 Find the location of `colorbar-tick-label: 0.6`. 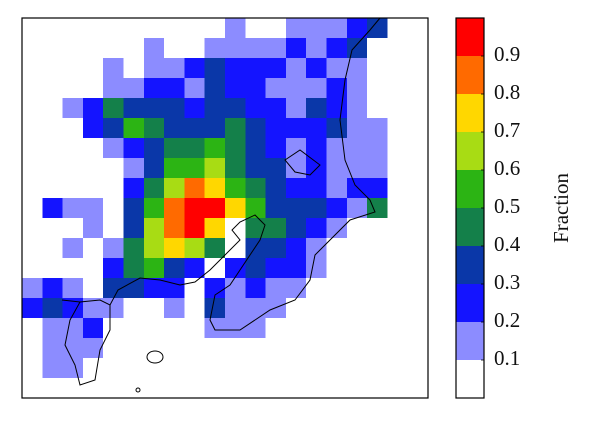

colorbar-tick-label: 0.6 is located at coordinates (507, 168).